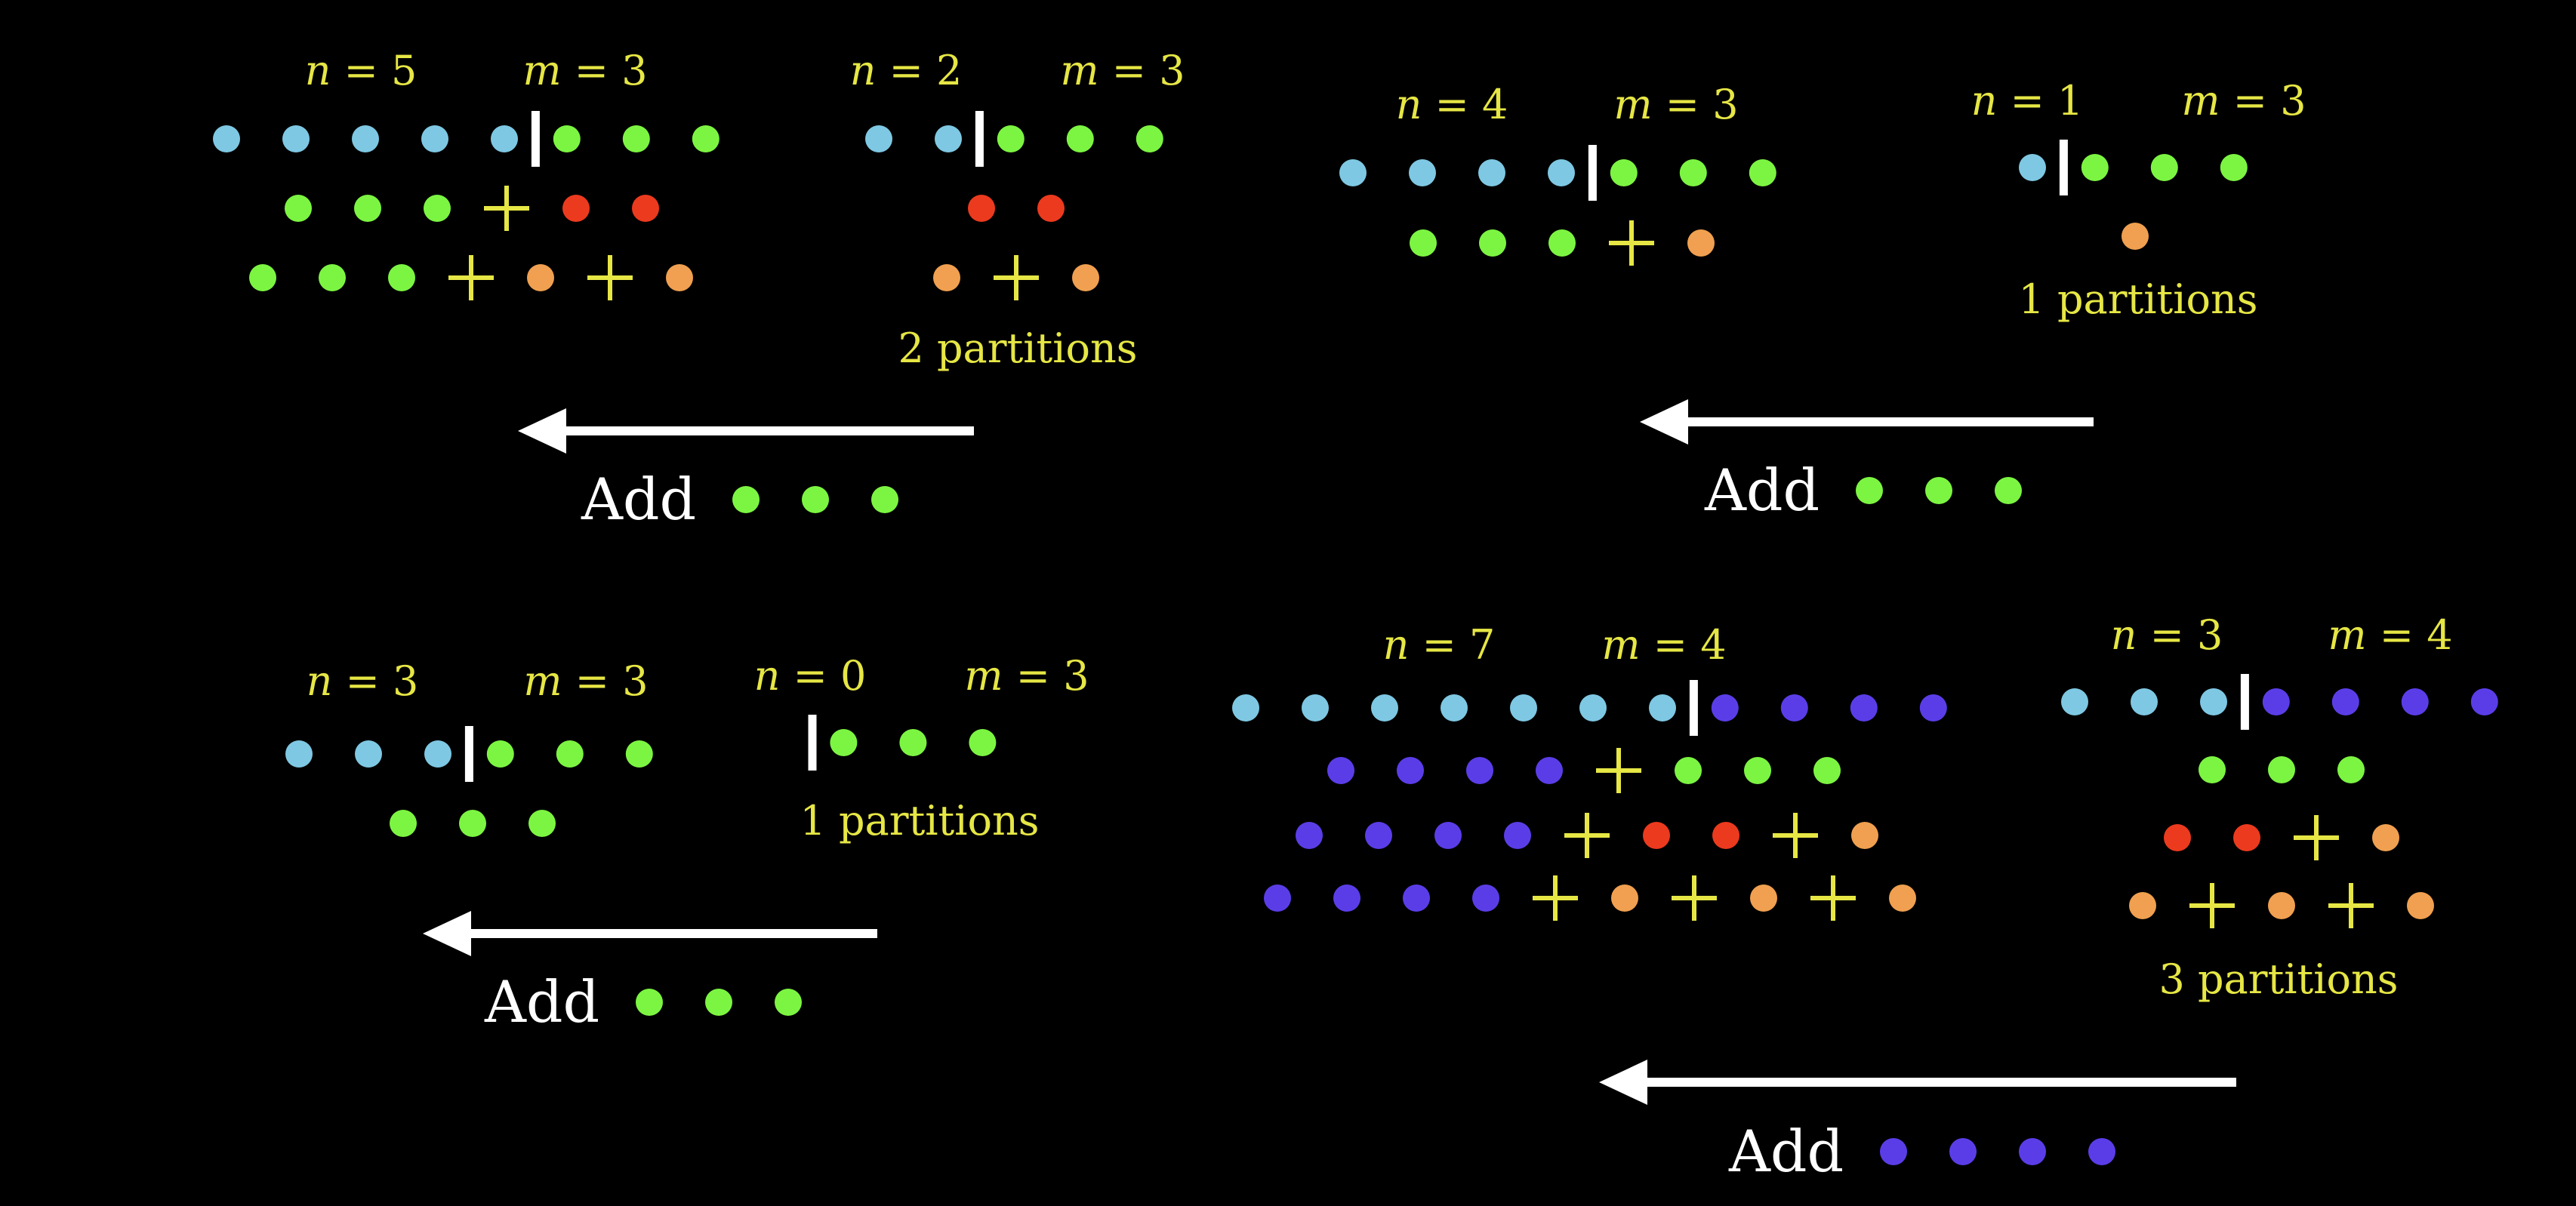 The height and width of the screenshot is (1206, 2576). What do you see at coordinates (468, 754) in the screenshot?
I see `p3-left-r0-t3-divider-bar` at bounding box center [468, 754].